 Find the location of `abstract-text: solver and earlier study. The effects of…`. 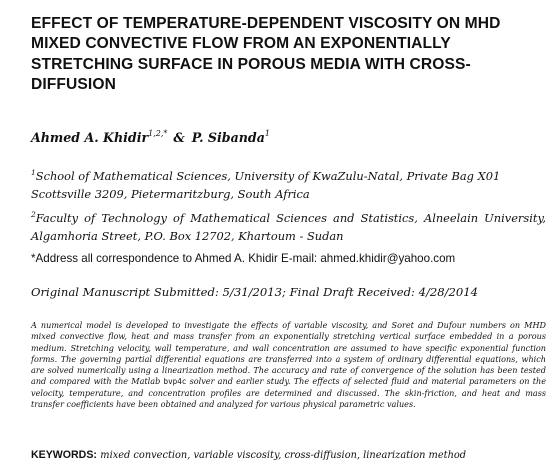

abstract-text: solver and earlier study. The effects of… is located at coordinates (288, 393).